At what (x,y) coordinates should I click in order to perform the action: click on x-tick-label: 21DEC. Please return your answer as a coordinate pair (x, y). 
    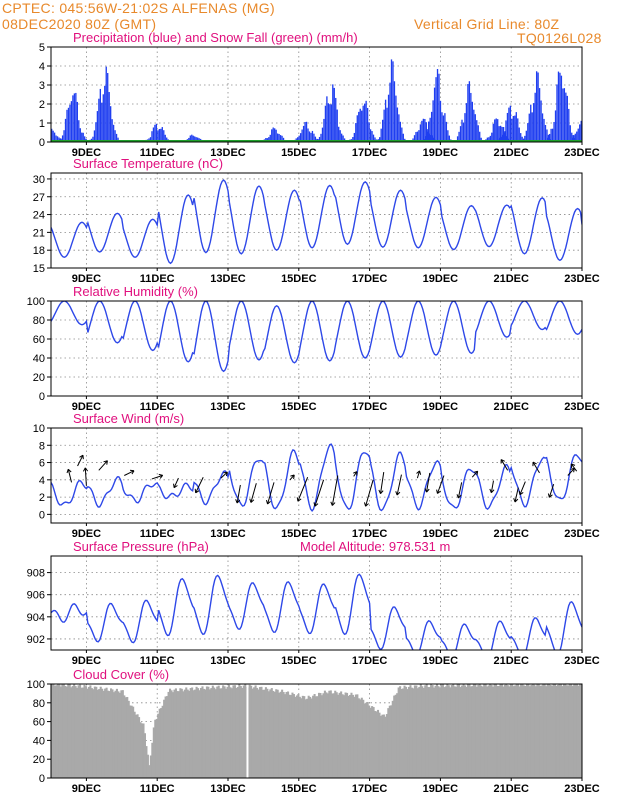
    Looking at the image, I should click on (511, 407).